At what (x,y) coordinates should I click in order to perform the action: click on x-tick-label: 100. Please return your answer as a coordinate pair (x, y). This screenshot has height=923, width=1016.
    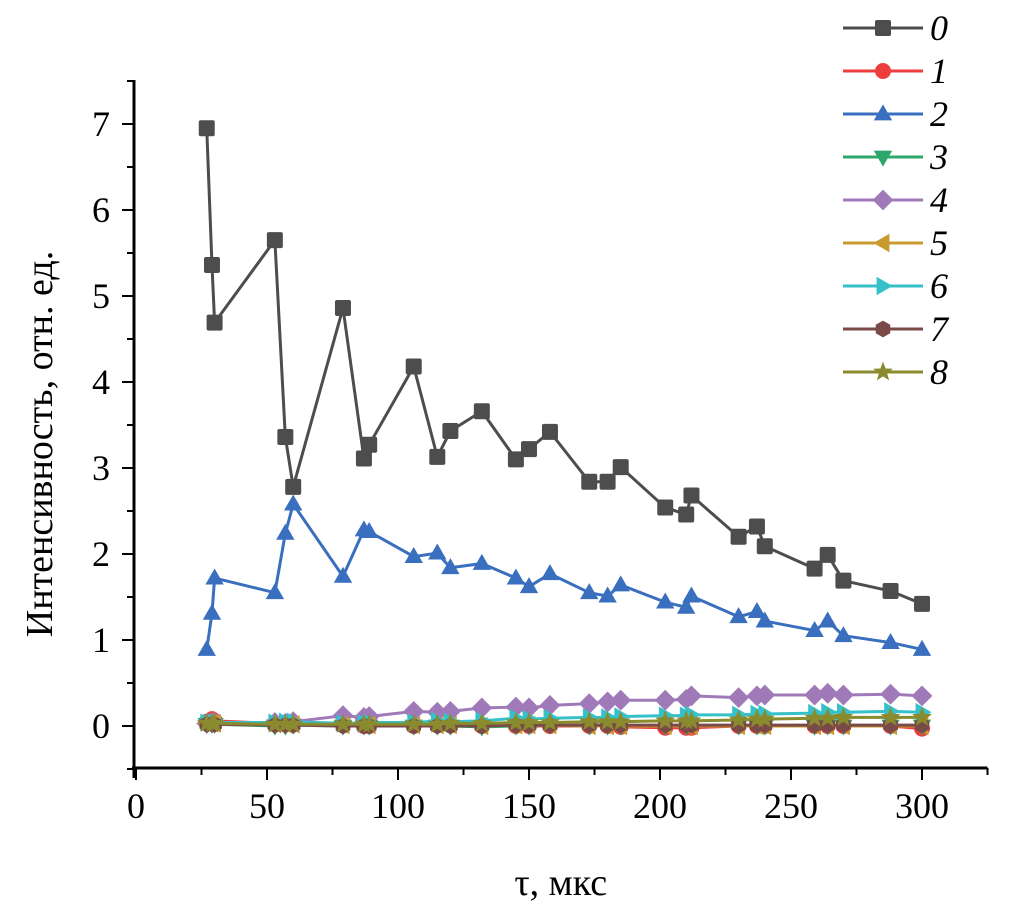
    Looking at the image, I should click on (398, 806).